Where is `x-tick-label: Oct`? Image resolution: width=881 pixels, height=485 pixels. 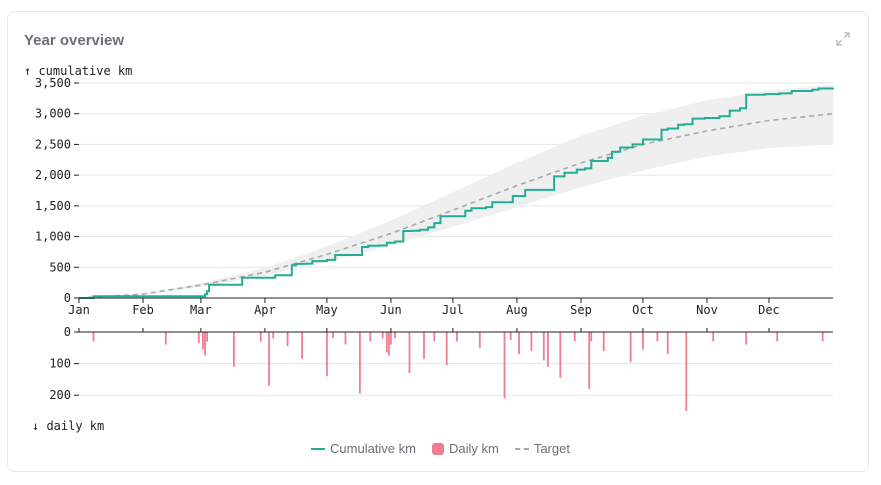 x-tick-label: Oct is located at coordinates (643, 310).